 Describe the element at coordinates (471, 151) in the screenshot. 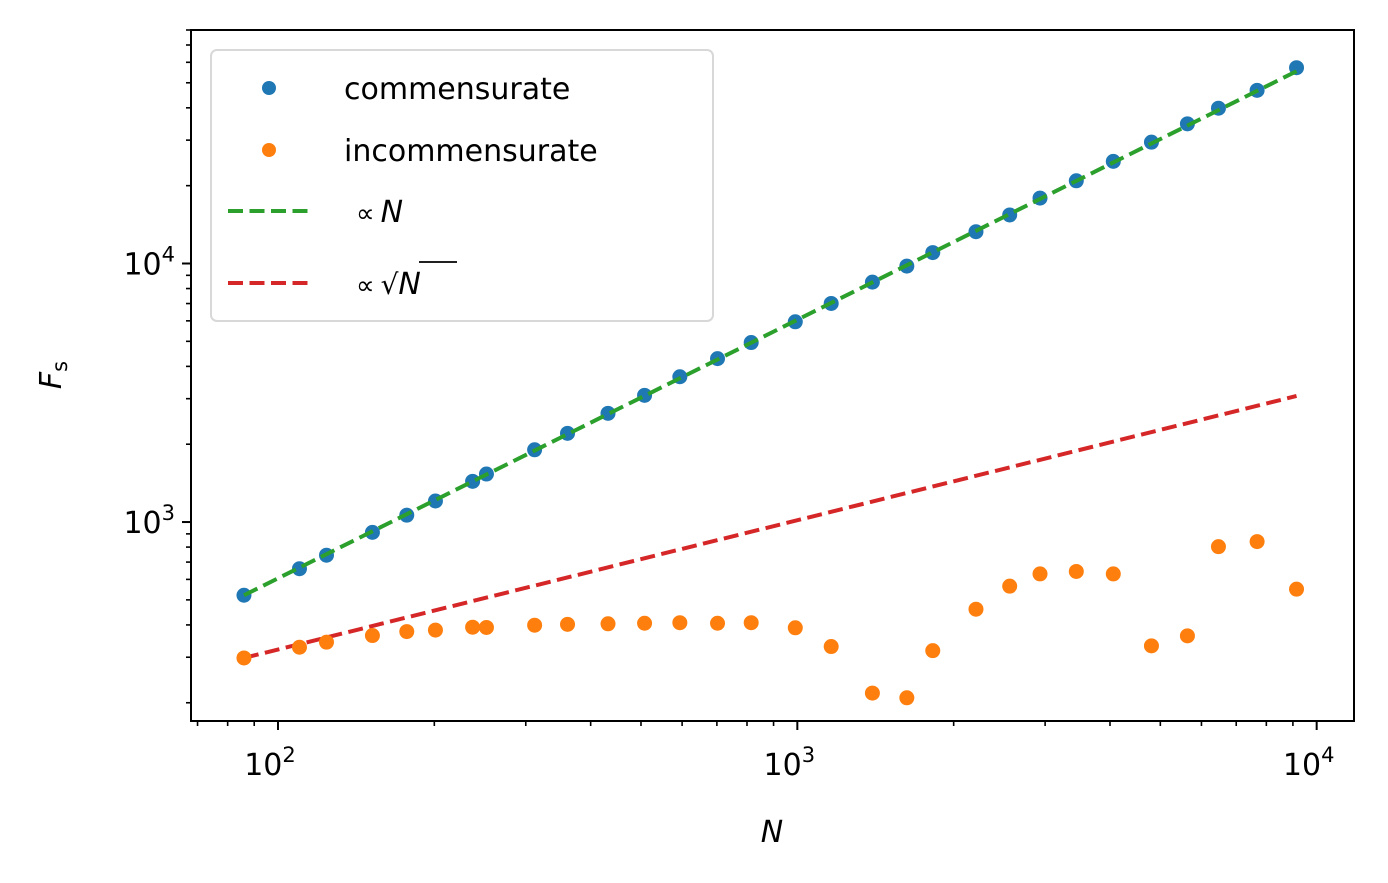

I see `legend-label-incommensurate: incommensurate` at that location.